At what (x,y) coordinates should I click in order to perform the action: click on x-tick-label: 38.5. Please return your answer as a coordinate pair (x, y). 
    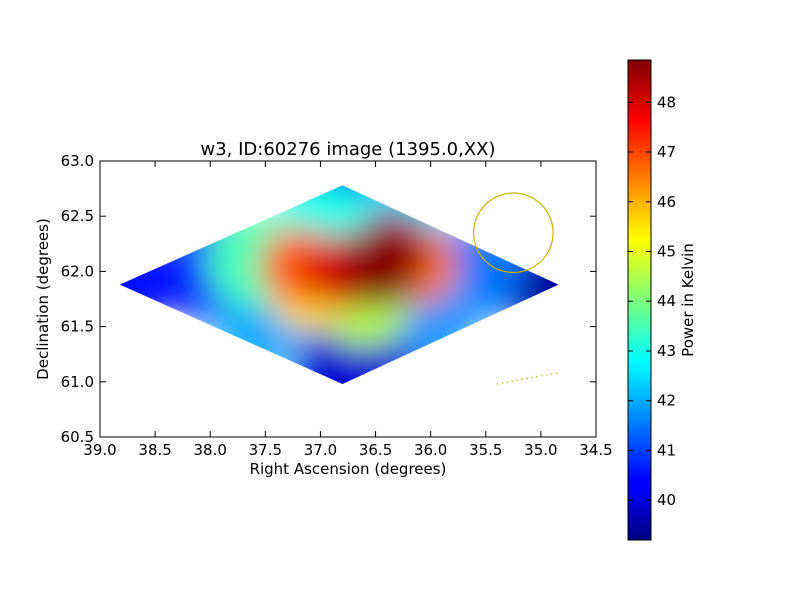
    Looking at the image, I should click on (154, 450).